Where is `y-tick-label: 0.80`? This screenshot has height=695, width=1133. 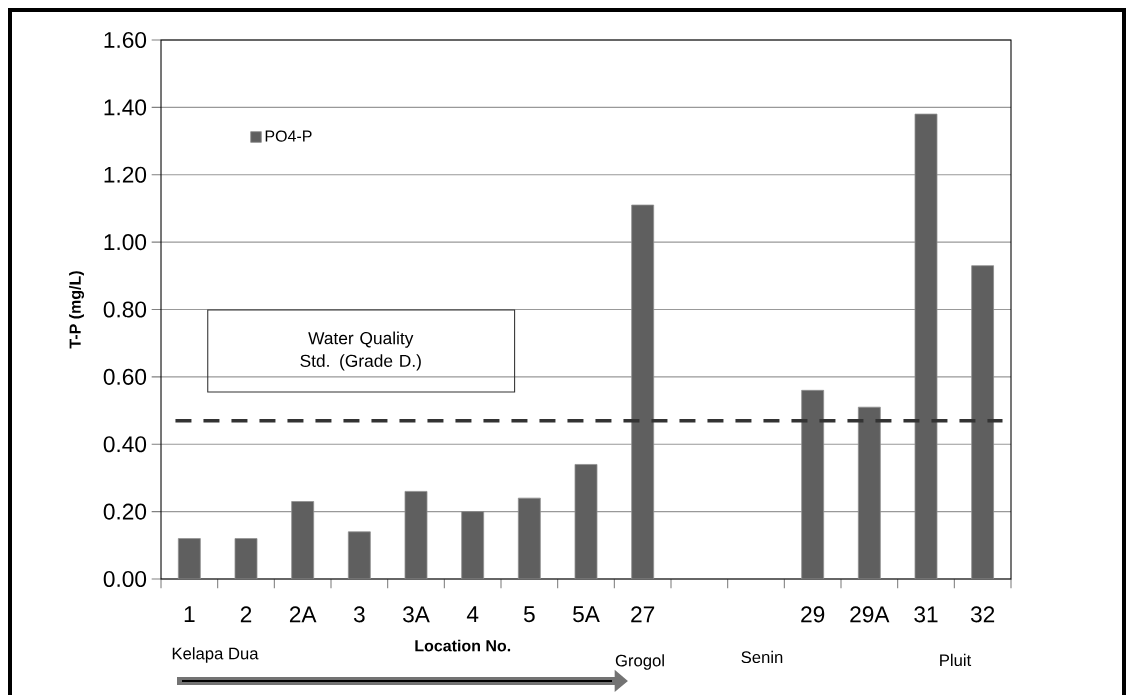
y-tick-label: 0.80 is located at coordinates (125, 309).